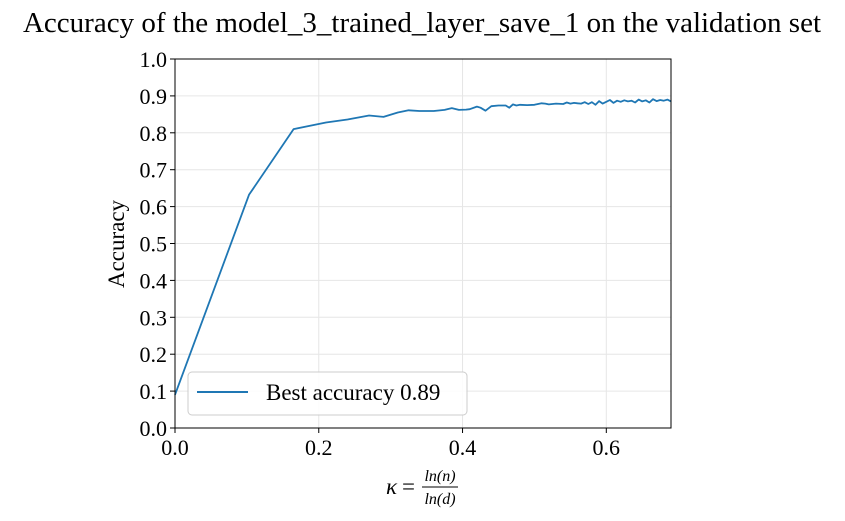 The image size is (845, 521). What do you see at coordinates (607, 447) in the screenshot?
I see `x-tick-label: 0.6` at bounding box center [607, 447].